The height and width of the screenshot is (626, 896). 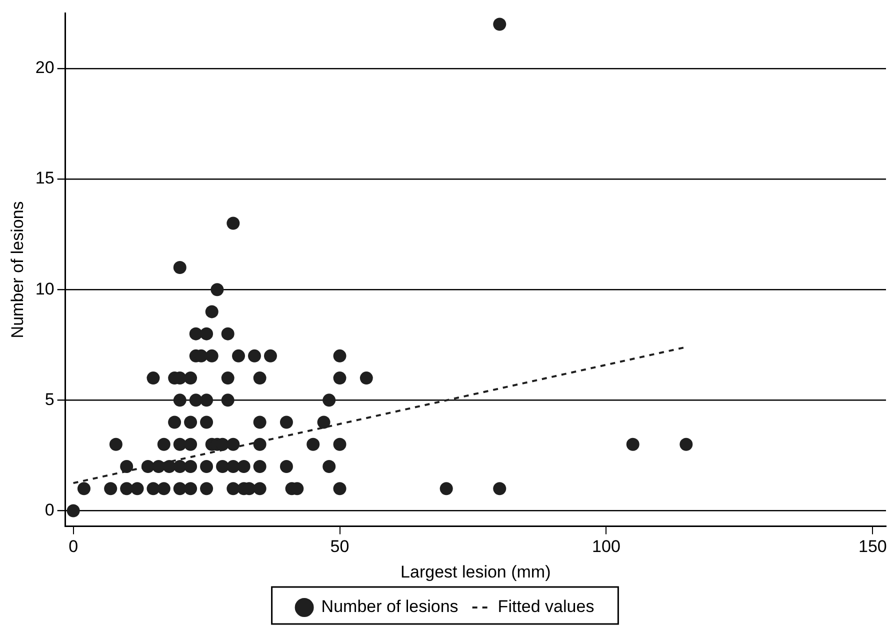 I want to click on y-tick-label: 20, so click(x=44, y=68).